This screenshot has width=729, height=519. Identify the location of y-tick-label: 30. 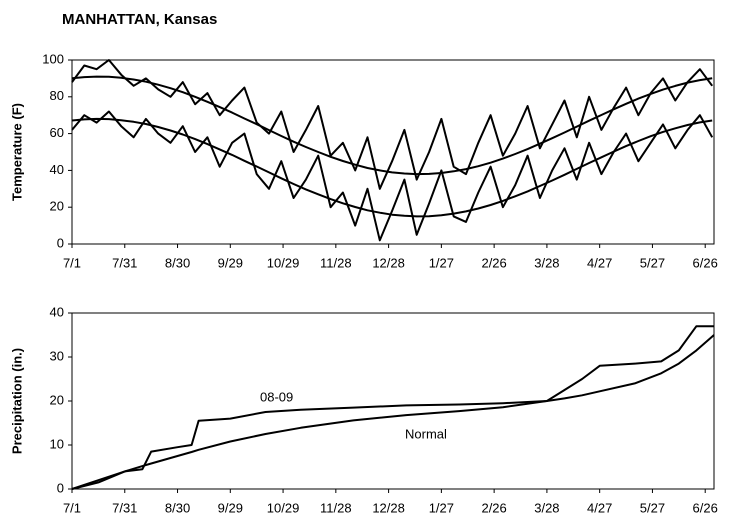
(57, 355).